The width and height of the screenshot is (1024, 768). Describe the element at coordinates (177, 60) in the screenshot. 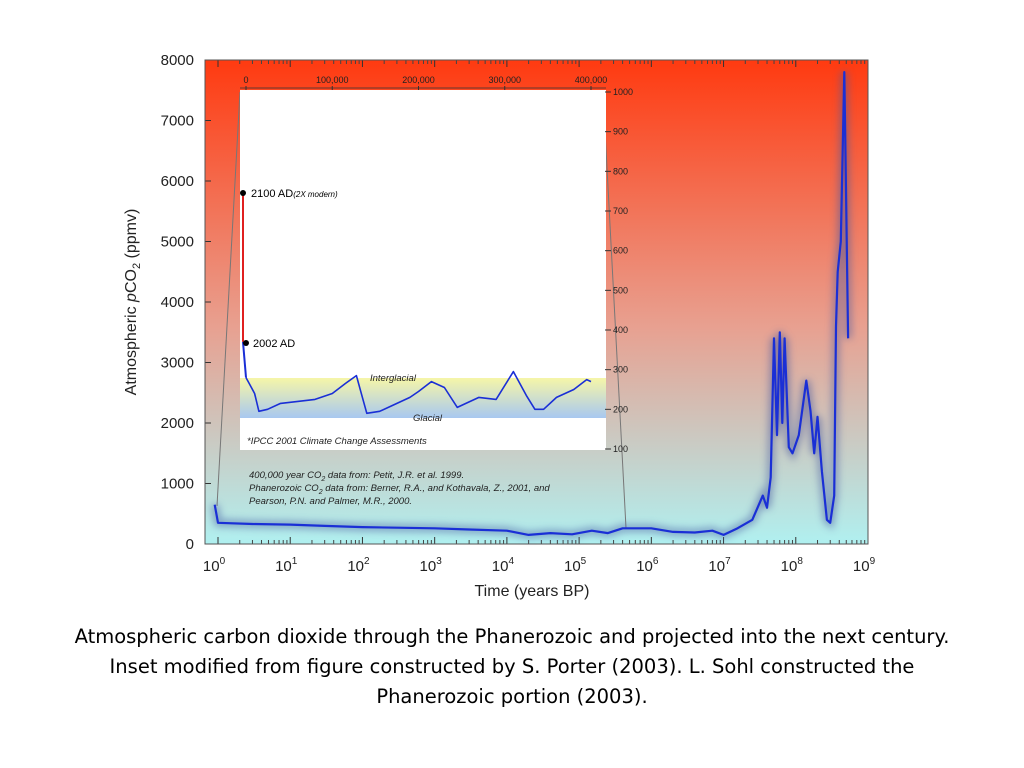

I see `y-tick-label: 8000` at that location.